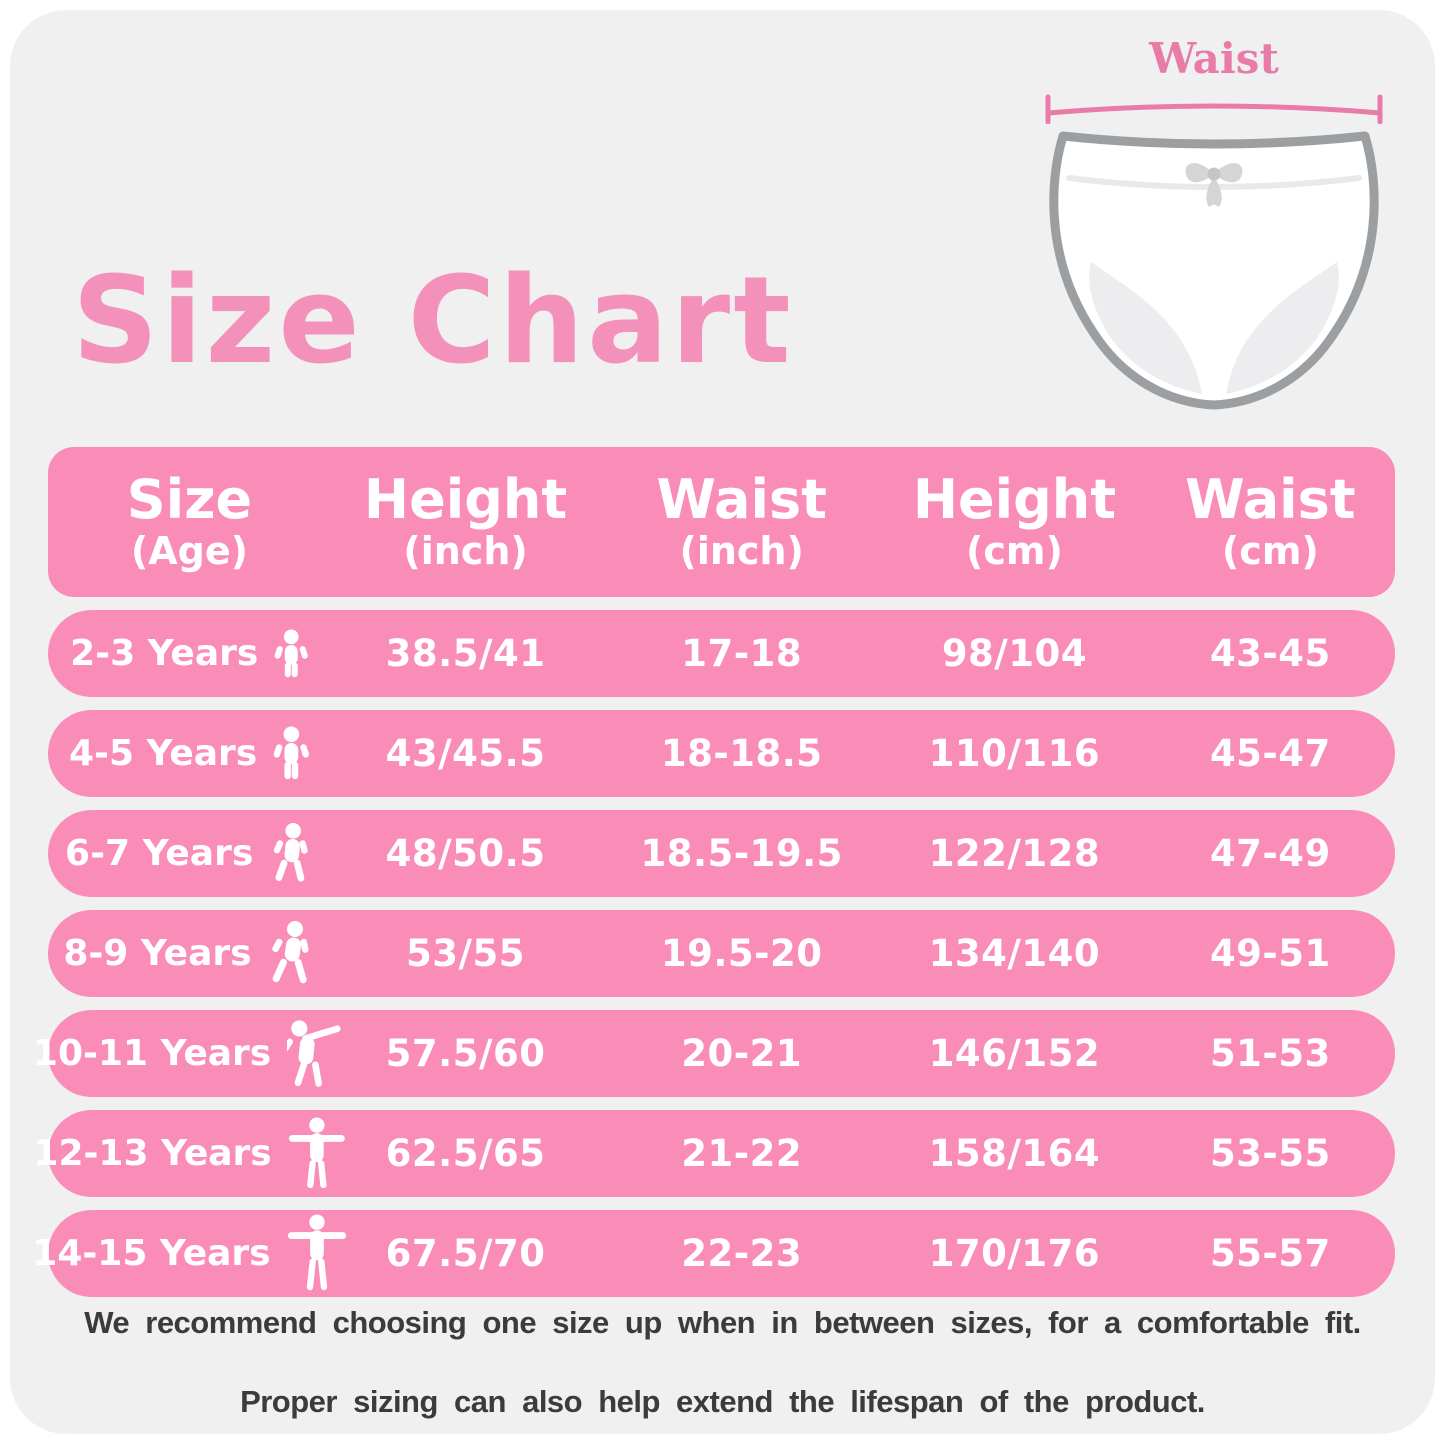 The width and height of the screenshot is (1445, 1444). What do you see at coordinates (189, 753) in the screenshot?
I see `age-cell: 4-5 Years` at bounding box center [189, 753].